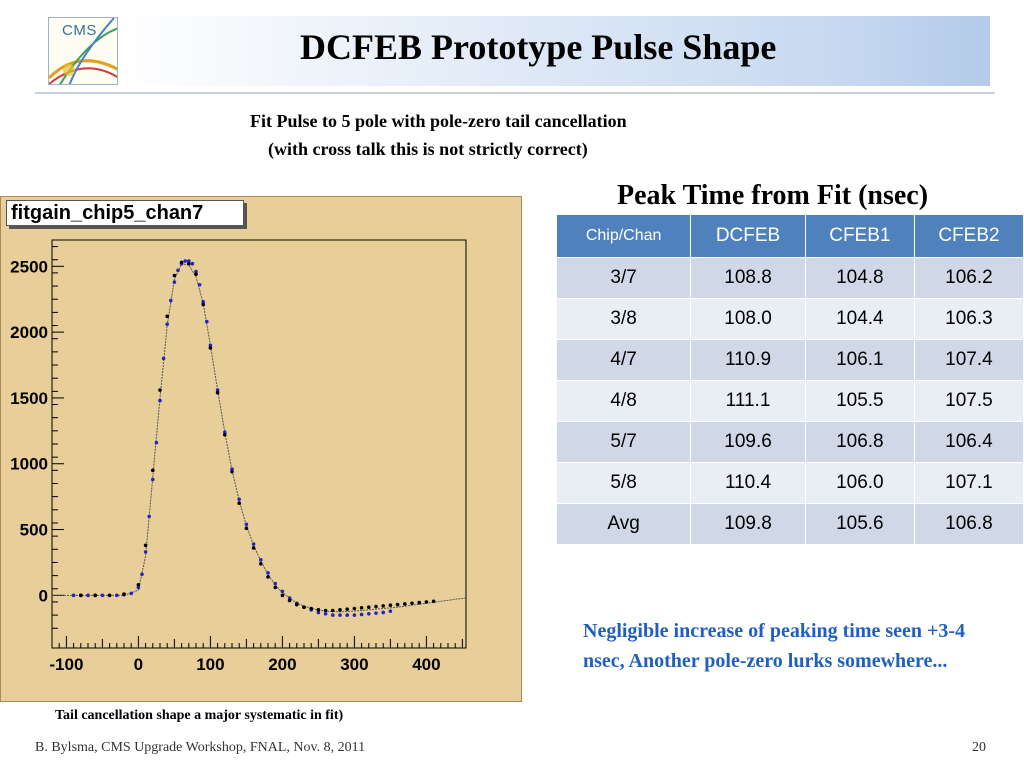  I want to click on y-tick-label: 0, so click(43, 595).